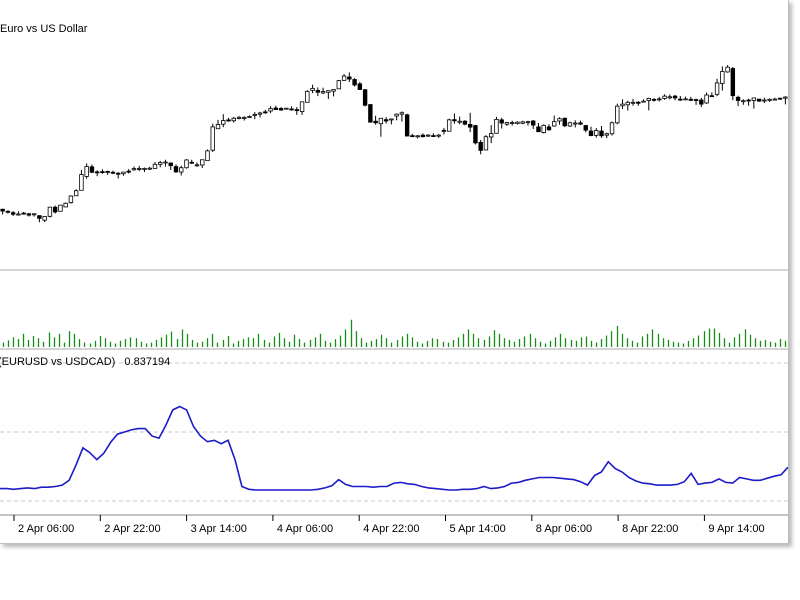  Describe the element at coordinates (305, 529) in the screenshot. I see `time-tick-label: 4 Apr 06:00` at that location.